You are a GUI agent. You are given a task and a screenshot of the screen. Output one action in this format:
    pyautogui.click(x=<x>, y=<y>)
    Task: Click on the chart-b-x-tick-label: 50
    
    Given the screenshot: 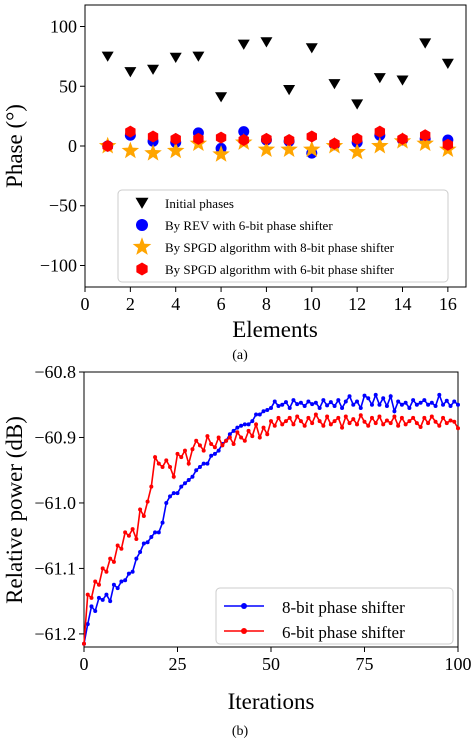 What is the action you would take?
    pyautogui.click(x=271, y=664)
    